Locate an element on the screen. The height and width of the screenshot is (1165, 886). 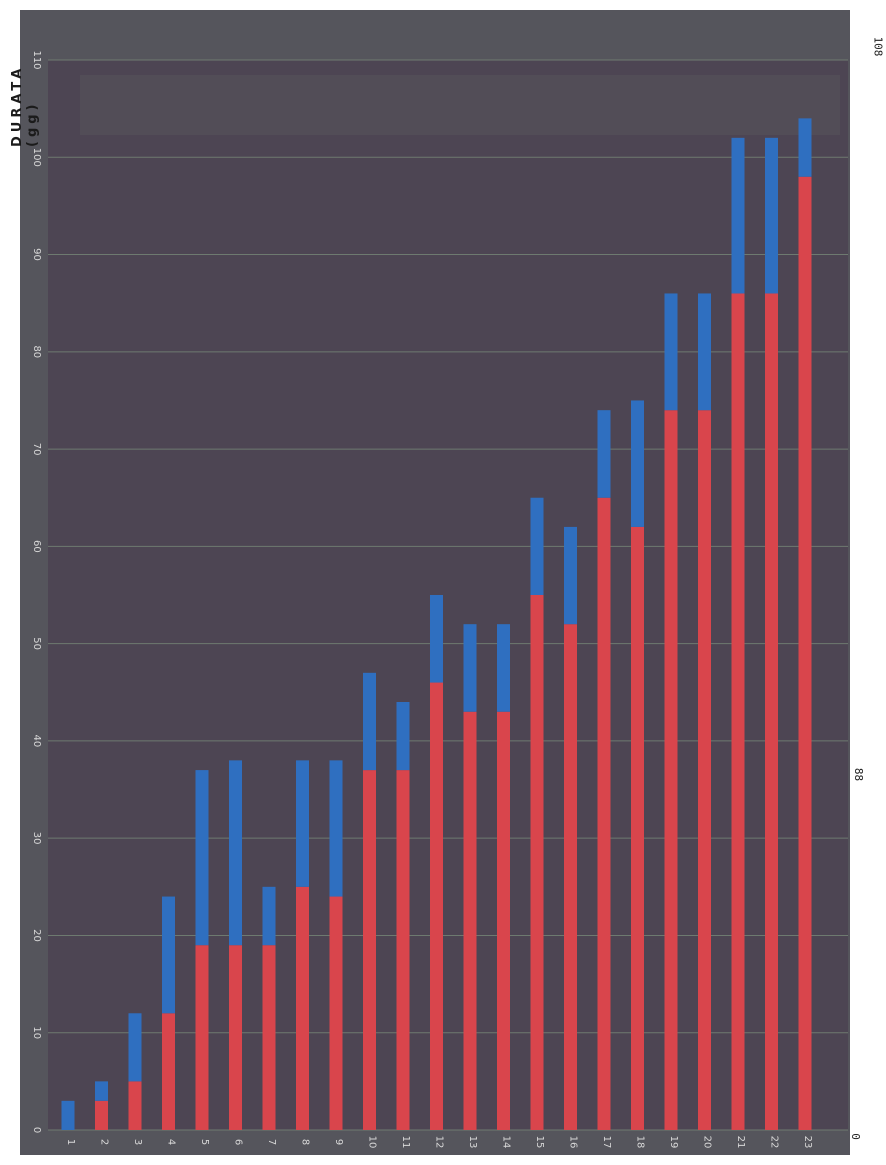
x-tick-label: 9 is located at coordinates (338, 1142).